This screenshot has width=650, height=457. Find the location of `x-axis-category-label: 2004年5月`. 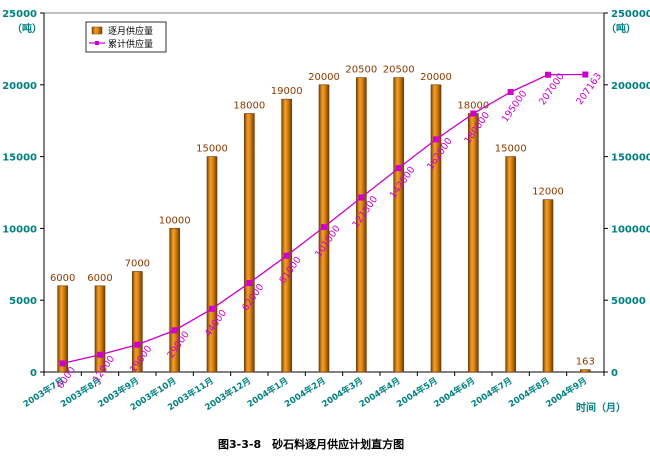

x-axis-category-label: 2004年5月 is located at coordinates (417, 392).